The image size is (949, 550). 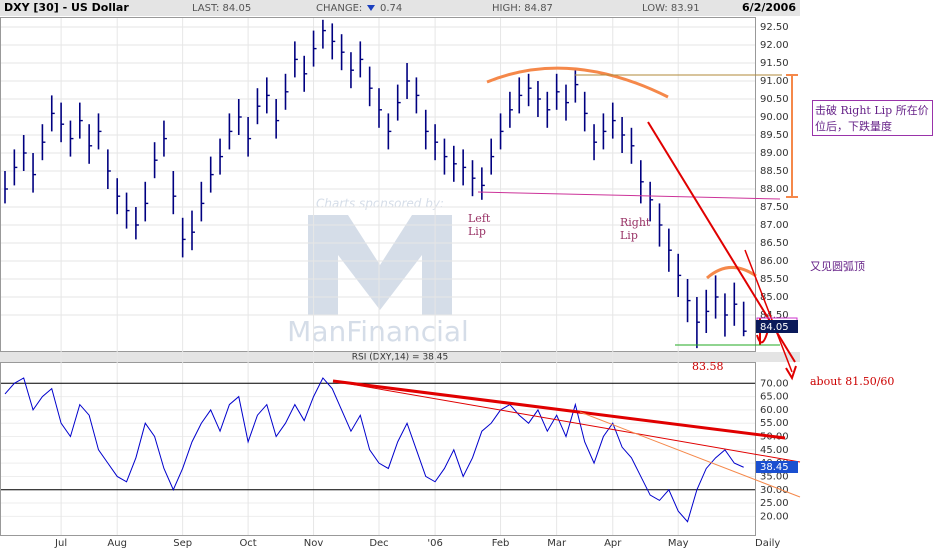 I want to click on rsi-title-bar, so click(x=400, y=357).